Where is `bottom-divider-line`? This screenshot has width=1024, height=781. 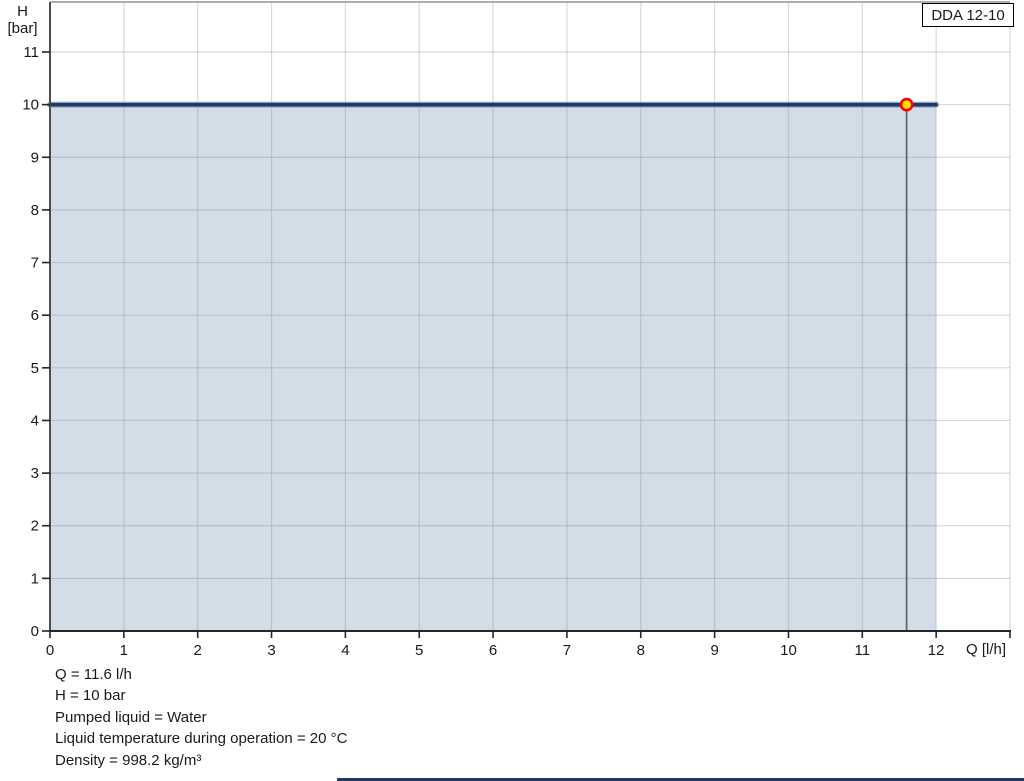 bottom-divider-line is located at coordinates (680, 779).